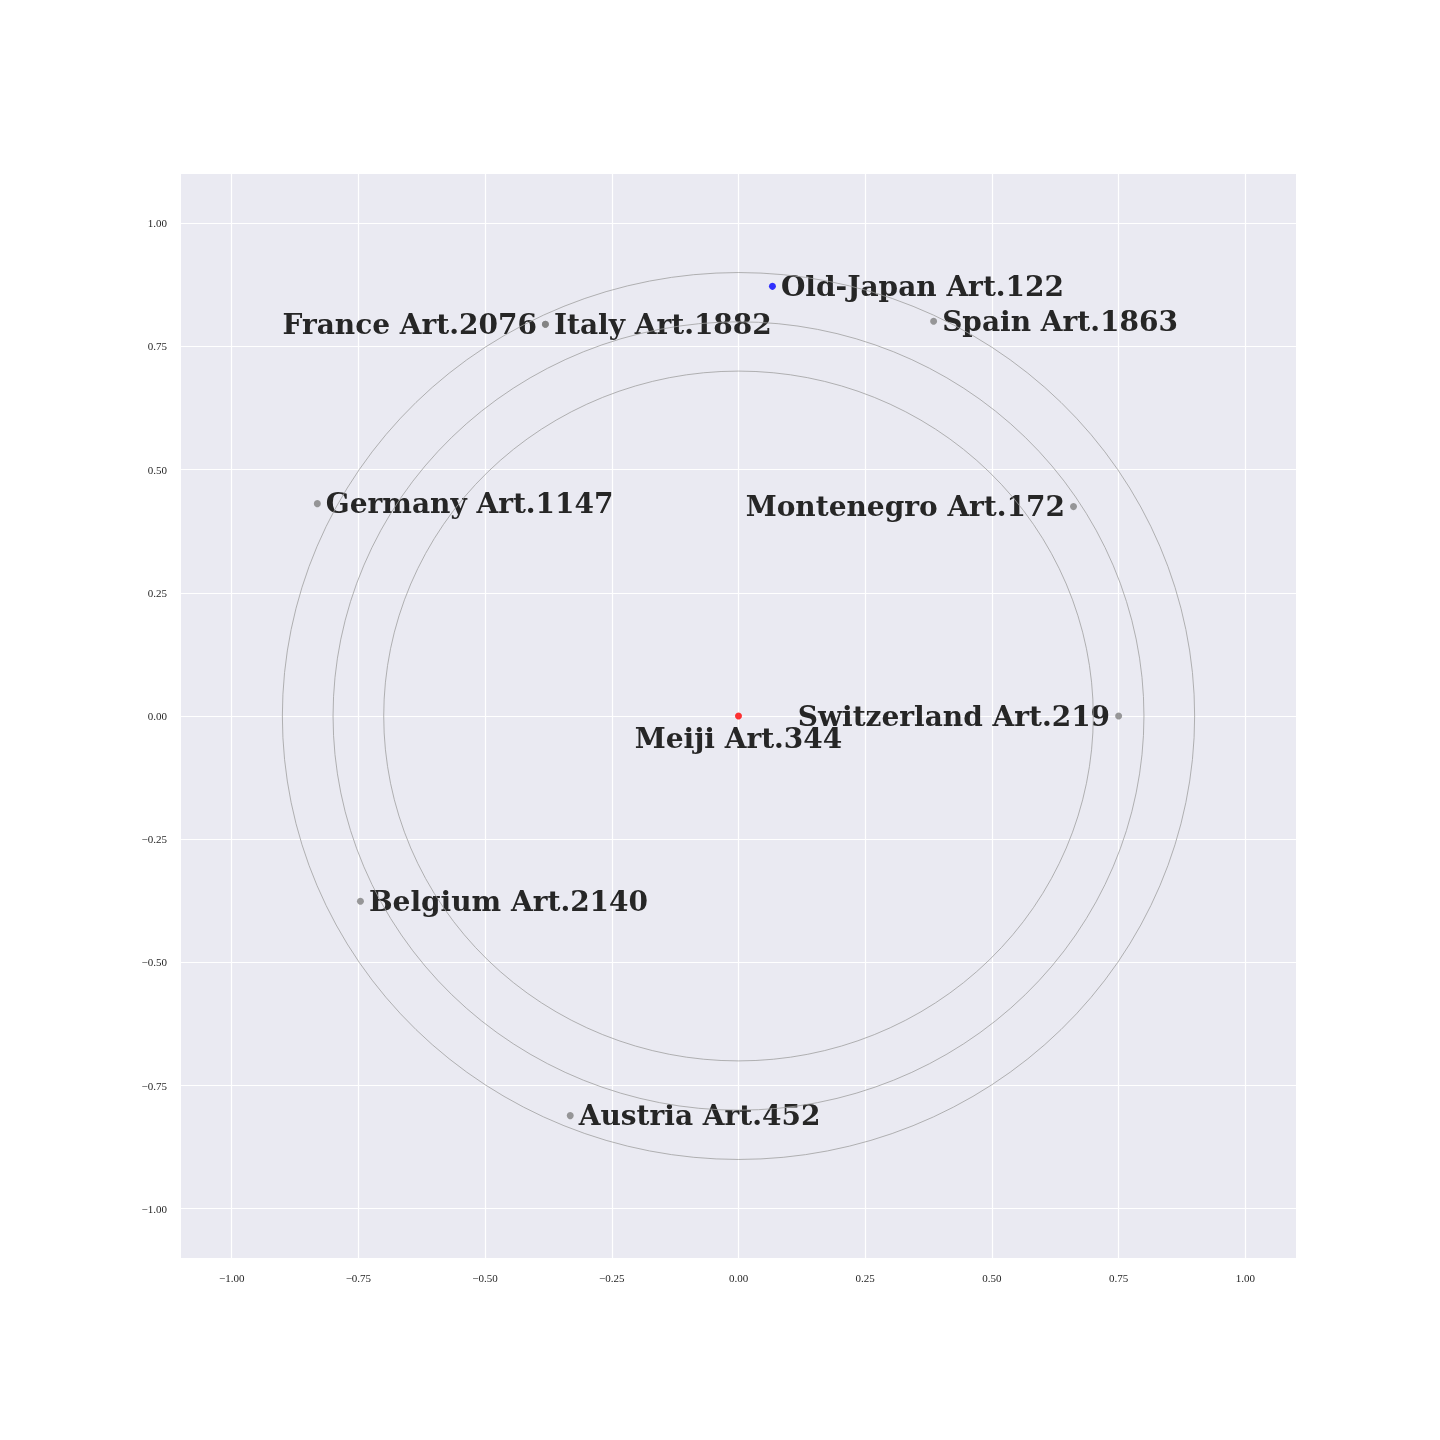  Describe the element at coordinates (157, 469) in the screenshot. I see `y-tick-label: 0.50` at that location.